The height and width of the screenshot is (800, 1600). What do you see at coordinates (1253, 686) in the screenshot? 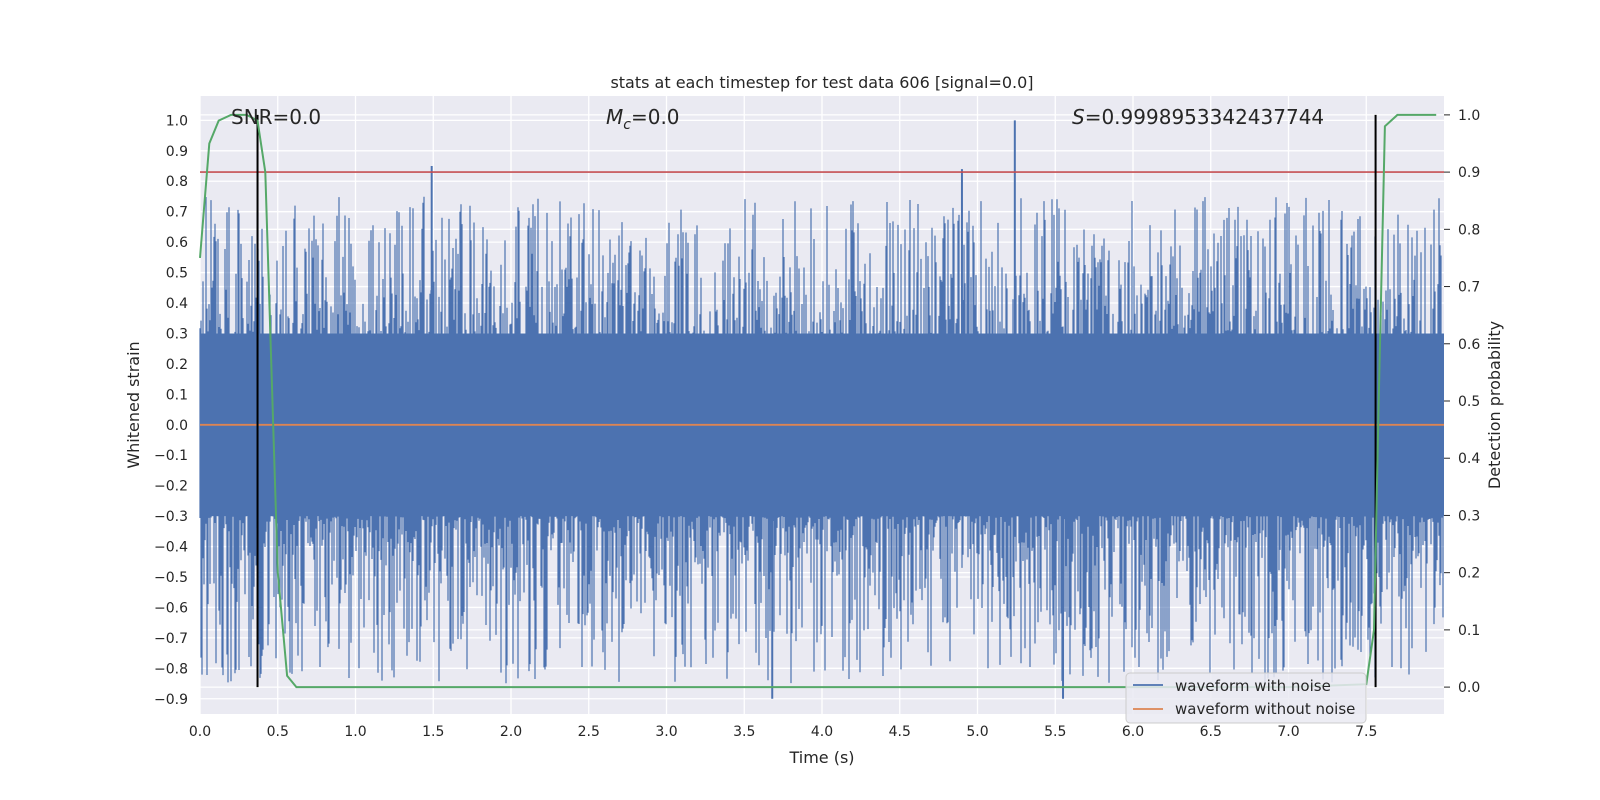
I see `legend-noise-label: waveform with noise` at bounding box center [1253, 686].